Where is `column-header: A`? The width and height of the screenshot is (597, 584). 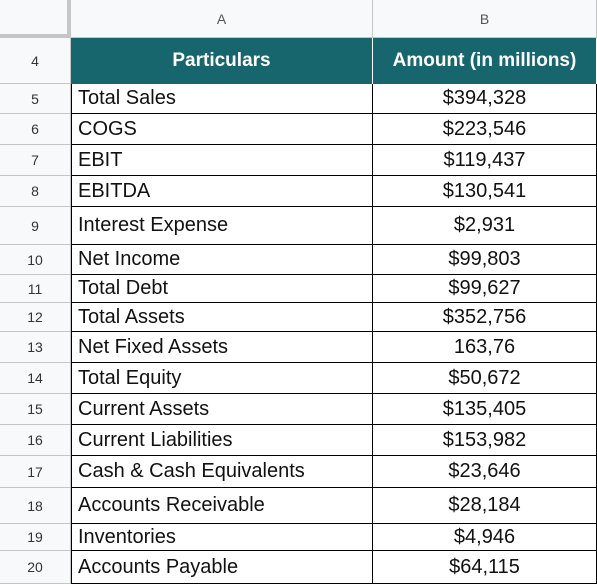
column-header: A is located at coordinates (222, 19).